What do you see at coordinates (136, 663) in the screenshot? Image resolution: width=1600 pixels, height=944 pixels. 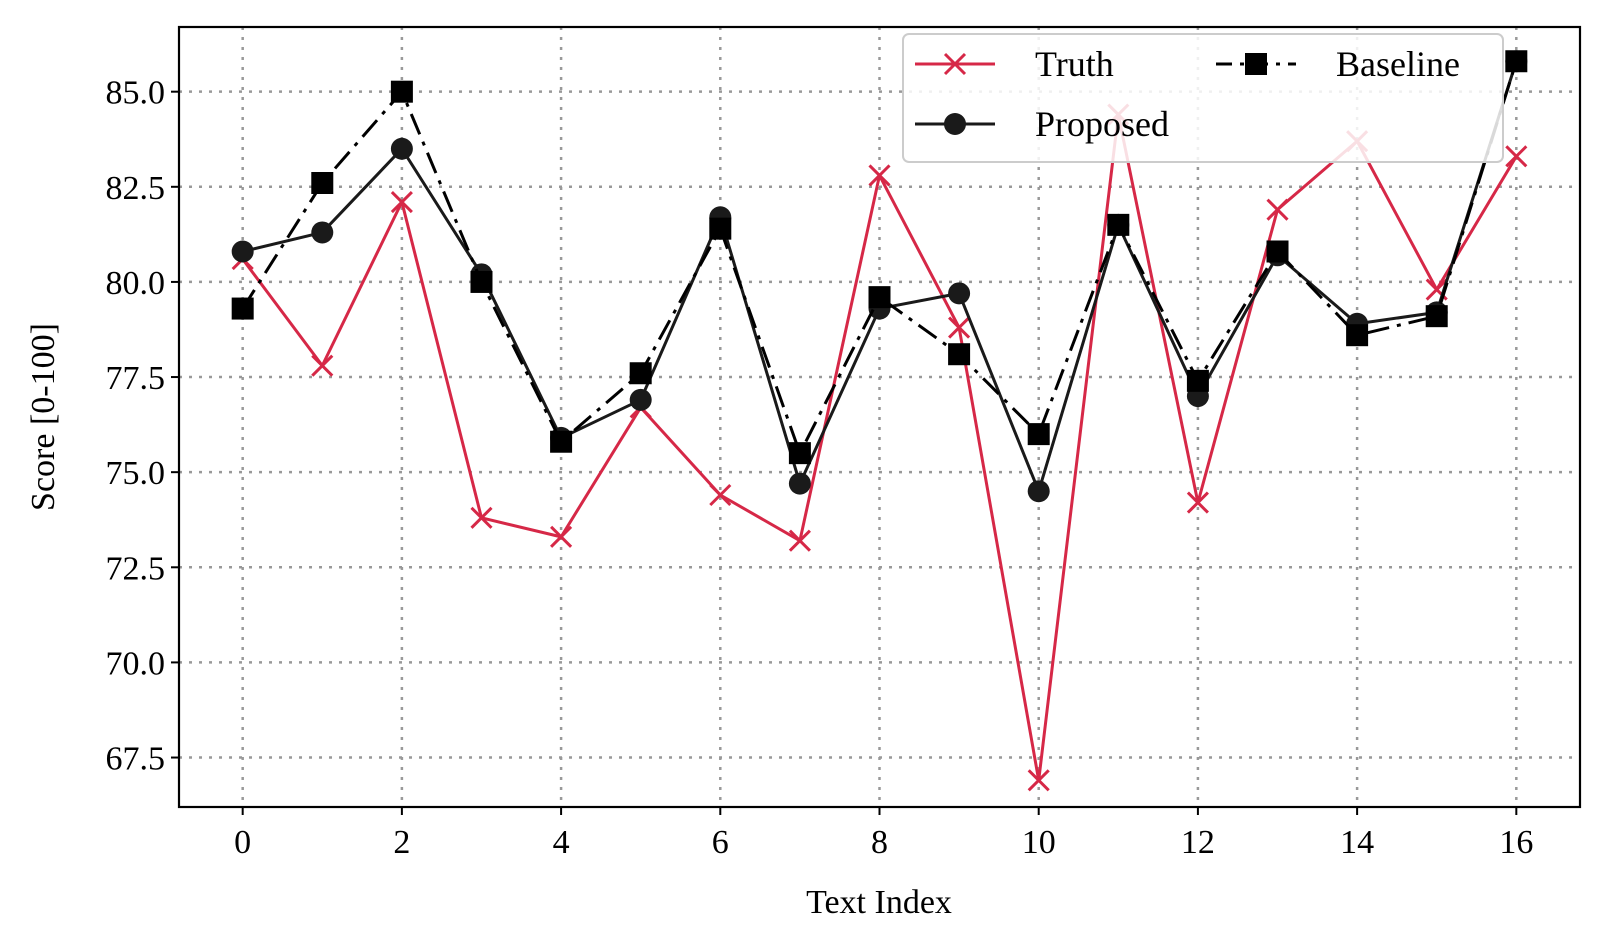 I see `y-tick-label: 70.0` at bounding box center [136, 663].